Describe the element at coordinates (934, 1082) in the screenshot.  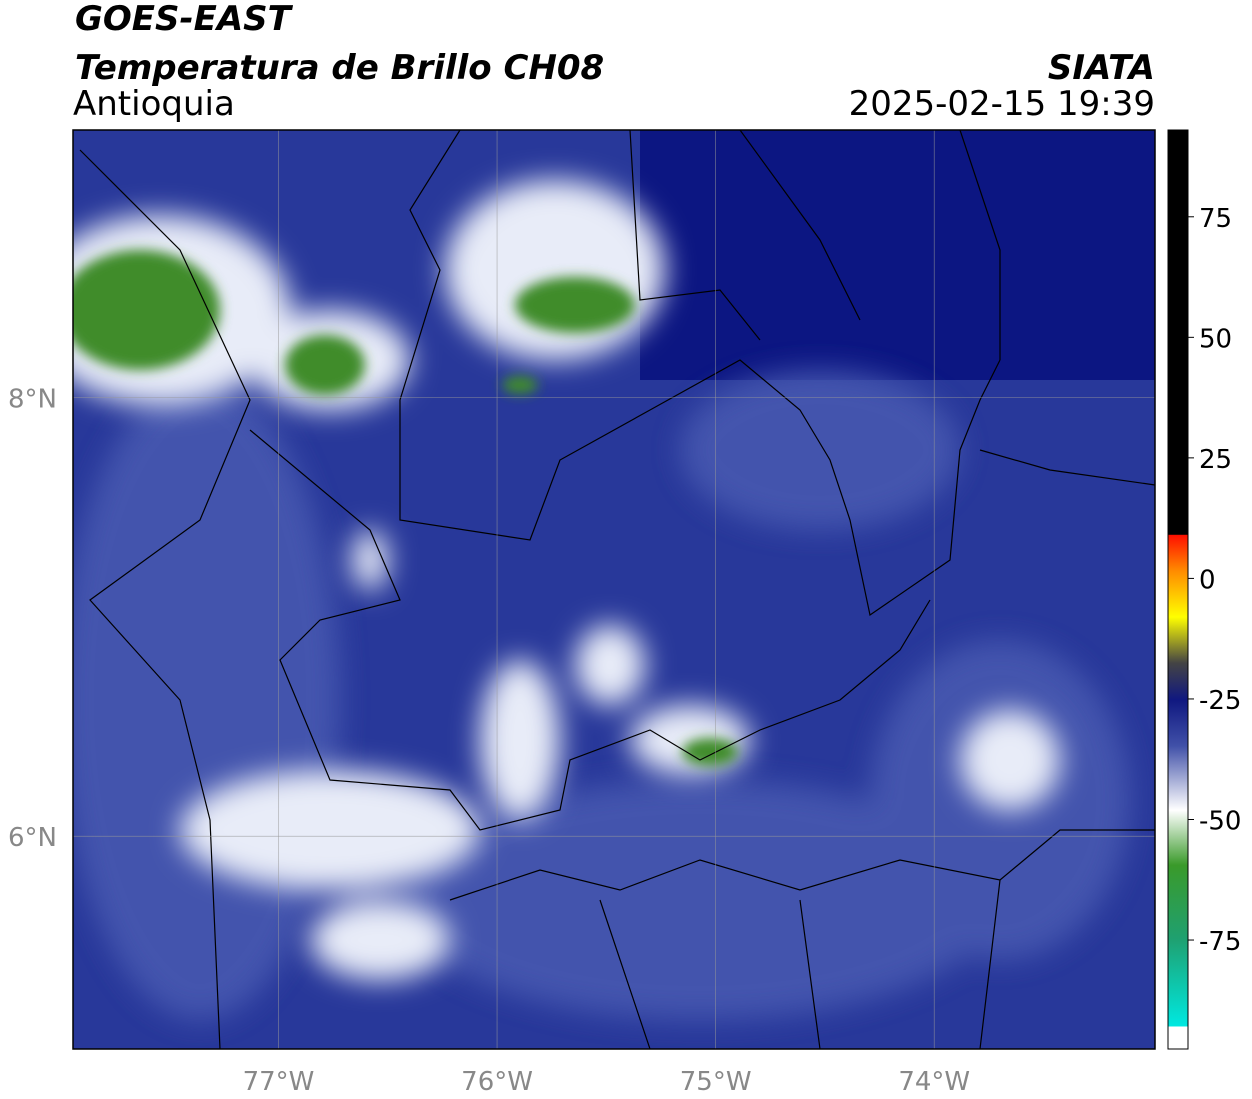
I see `x-tick-label: 74°W` at that location.